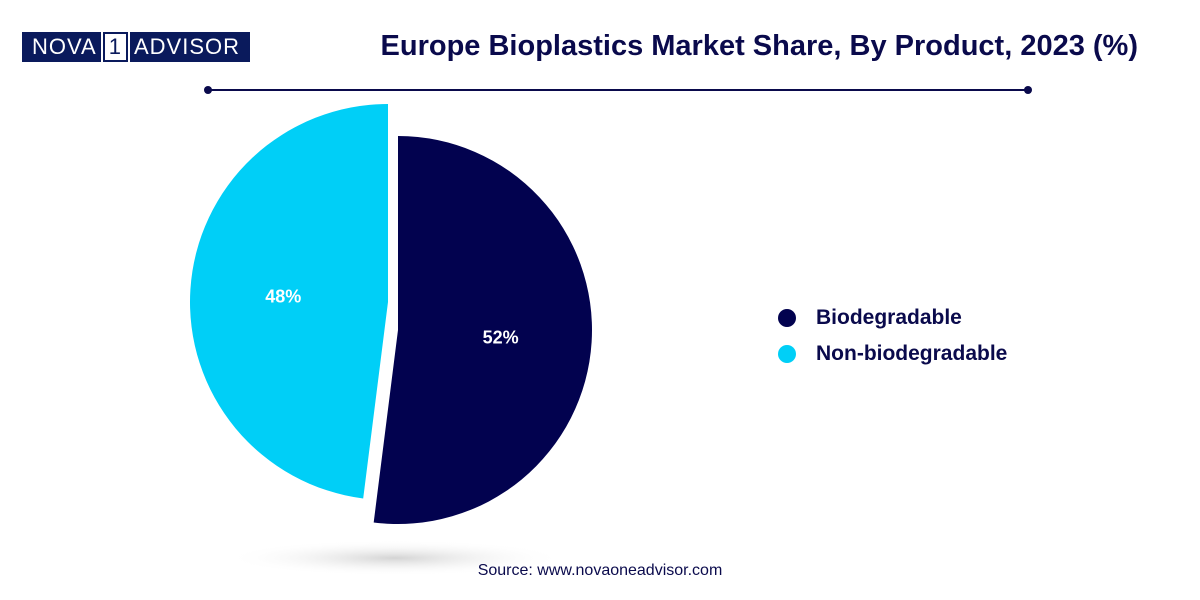 The width and height of the screenshot is (1200, 600). What do you see at coordinates (501, 337) in the screenshot?
I see `data-label-biodegradable: 52%` at bounding box center [501, 337].